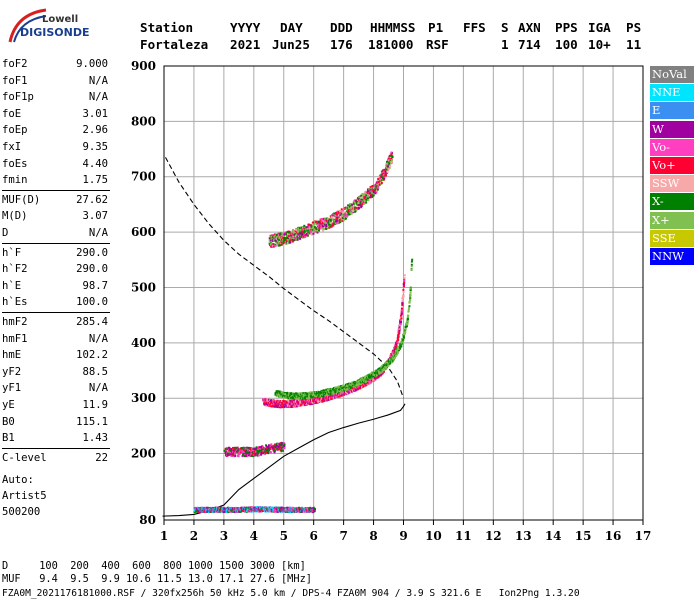 The height and width of the screenshot is (600, 700). What do you see at coordinates (143, 343) in the screenshot?
I see `y-tick-label: 400` at bounding box center [143, 343].